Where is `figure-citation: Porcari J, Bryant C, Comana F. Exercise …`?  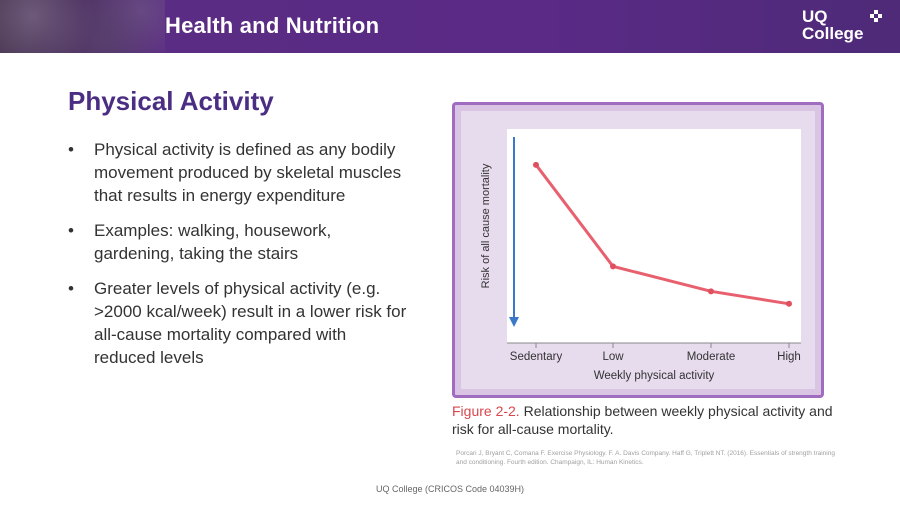 figure-citation: Porcari J, Bryant C, Comana F. Exercise … is located at coordinates (645, 458).